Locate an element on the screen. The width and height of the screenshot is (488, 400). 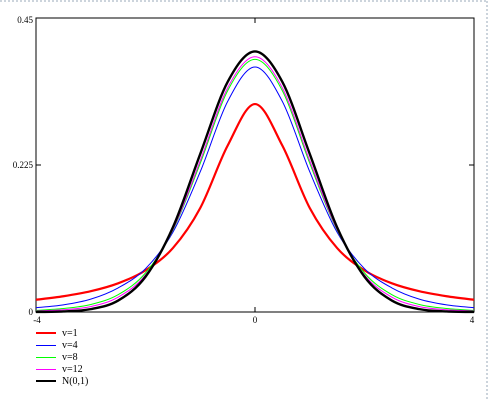
legend-item-v4: v=4 is located at coordinates (62, 345).